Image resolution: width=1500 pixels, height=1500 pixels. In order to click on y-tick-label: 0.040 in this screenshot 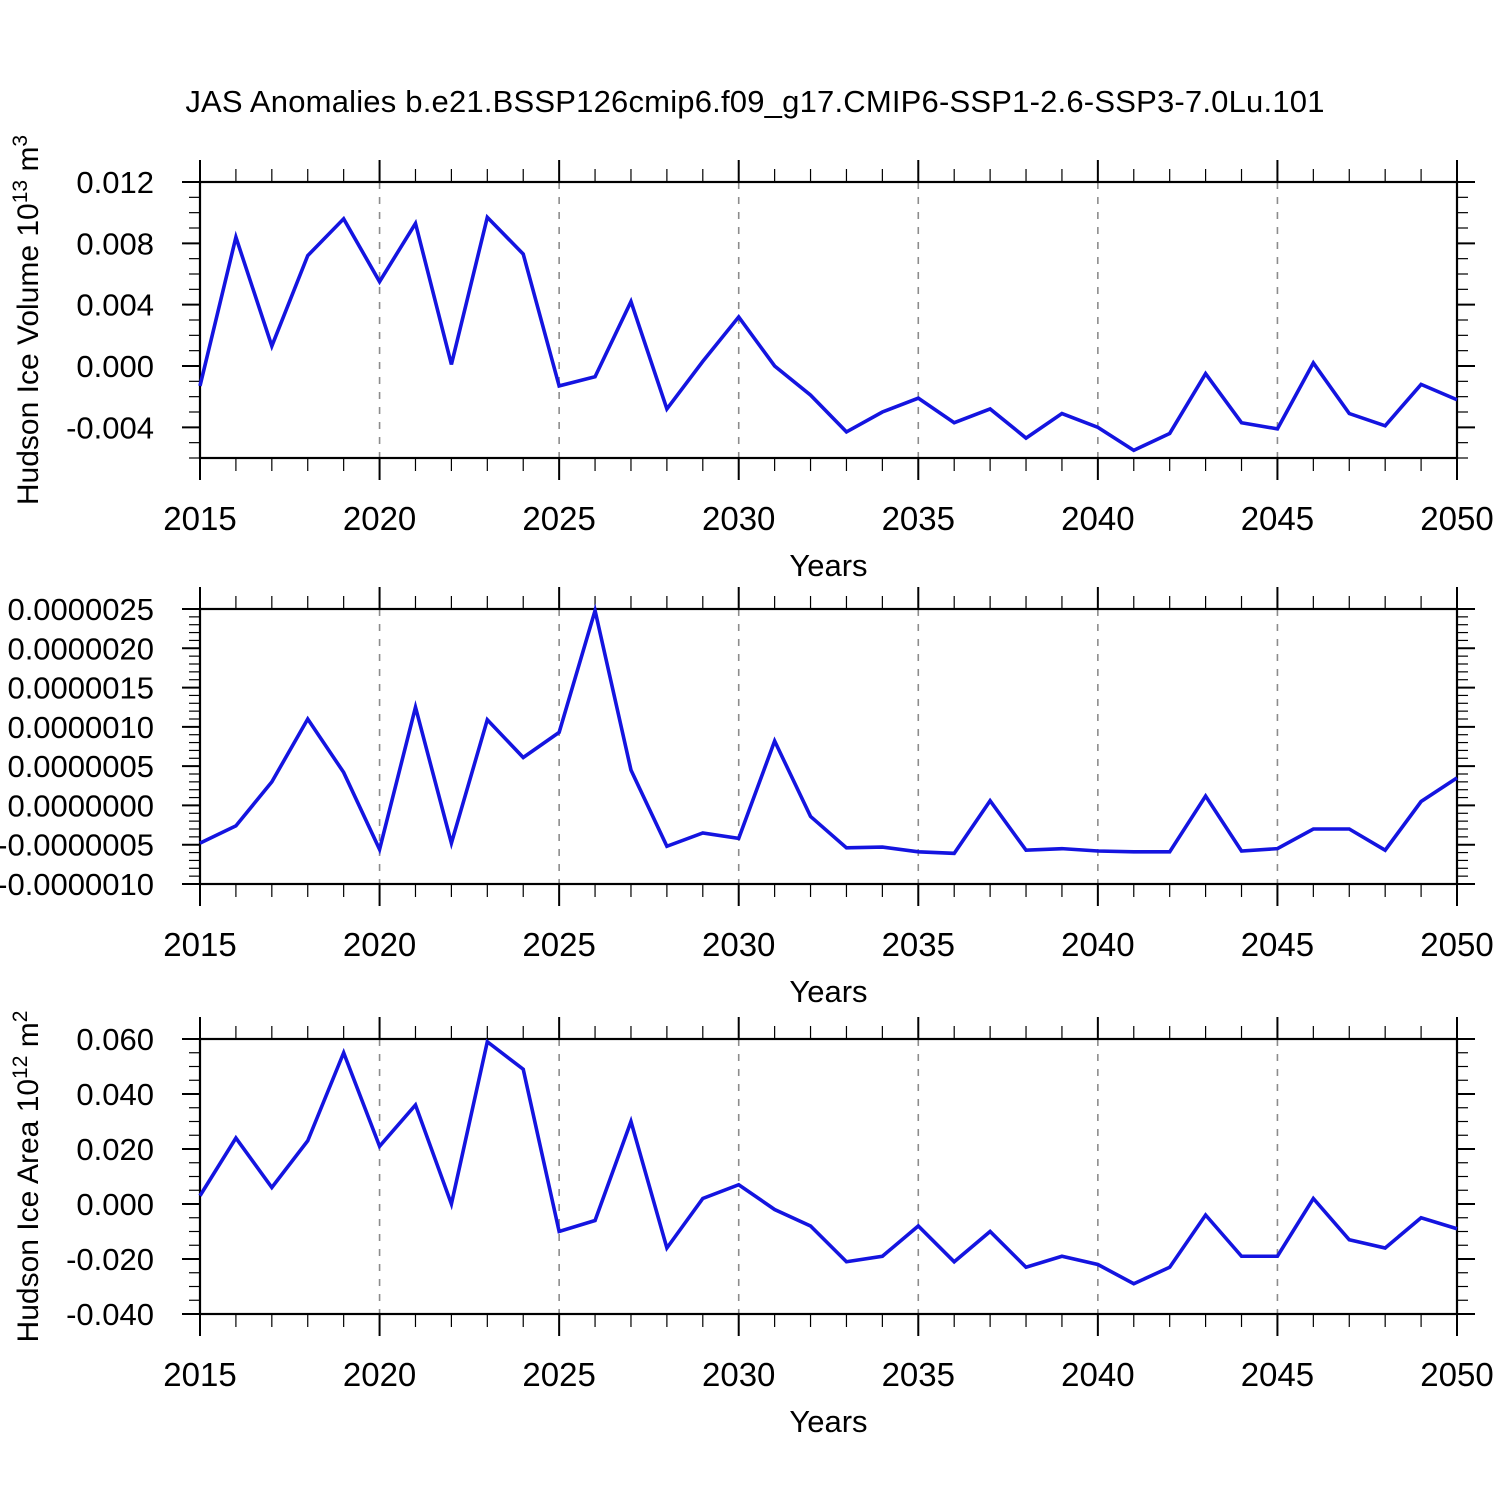, I will do `click(115, 1094)`.